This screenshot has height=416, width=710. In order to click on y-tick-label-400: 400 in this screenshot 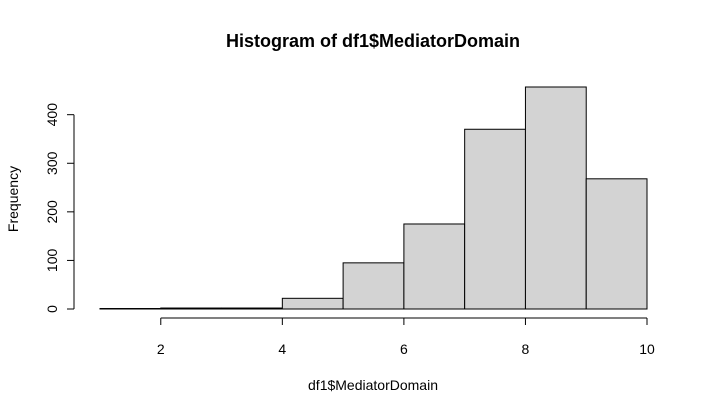, I will do `click(52, 115)`.